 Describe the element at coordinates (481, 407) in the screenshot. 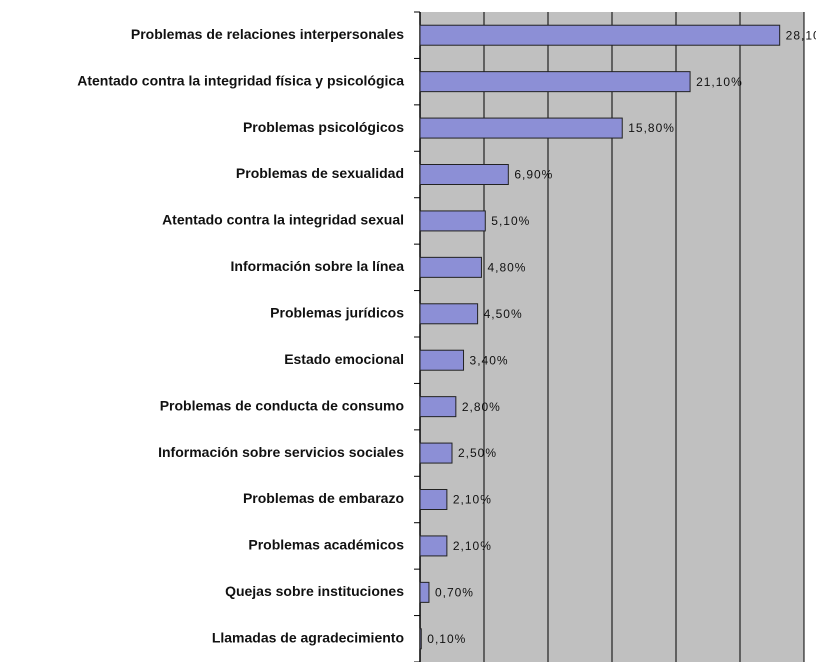

I see `value-label: 2,80%` at that location.